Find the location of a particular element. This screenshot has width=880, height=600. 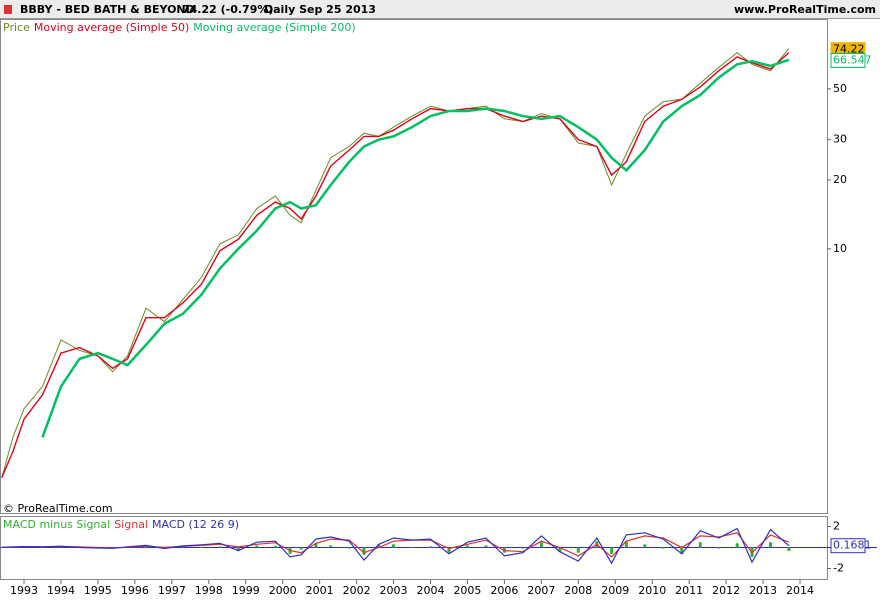

header-quote: 74.22 (-0.79%) is located at coordinates (227, 9).